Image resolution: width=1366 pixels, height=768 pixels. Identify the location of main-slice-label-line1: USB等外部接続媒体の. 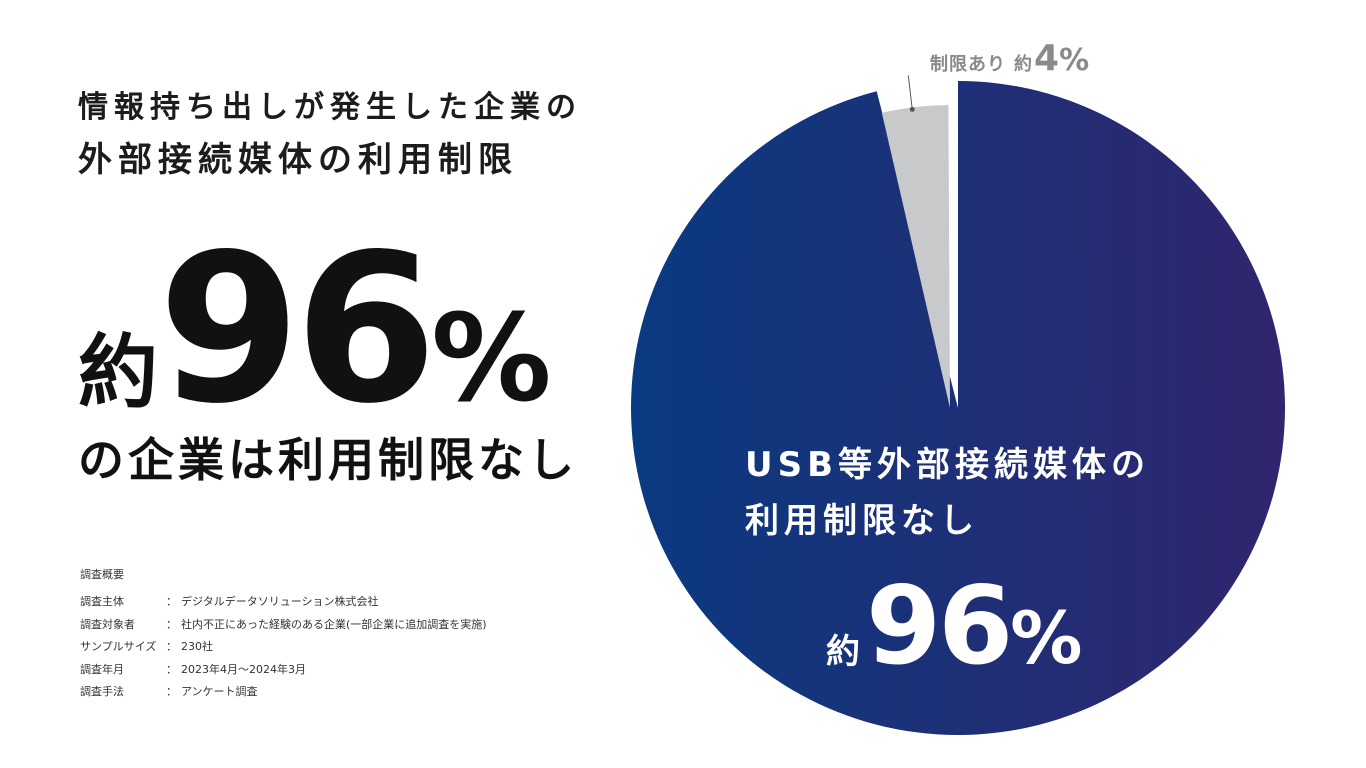
(947, 465).